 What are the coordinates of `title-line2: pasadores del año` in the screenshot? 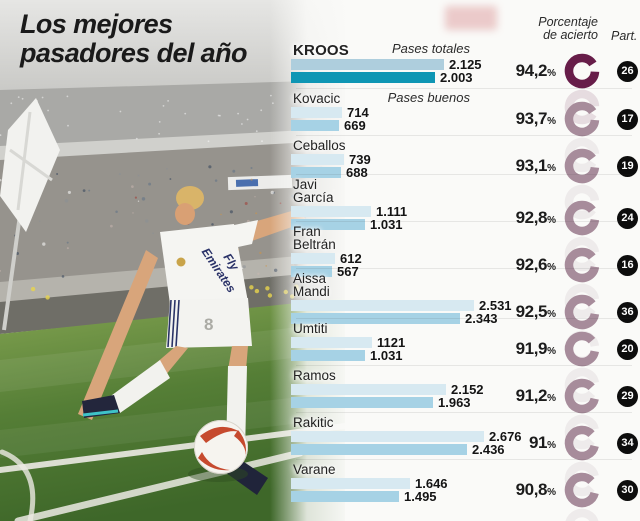 It's located at (133, 53).